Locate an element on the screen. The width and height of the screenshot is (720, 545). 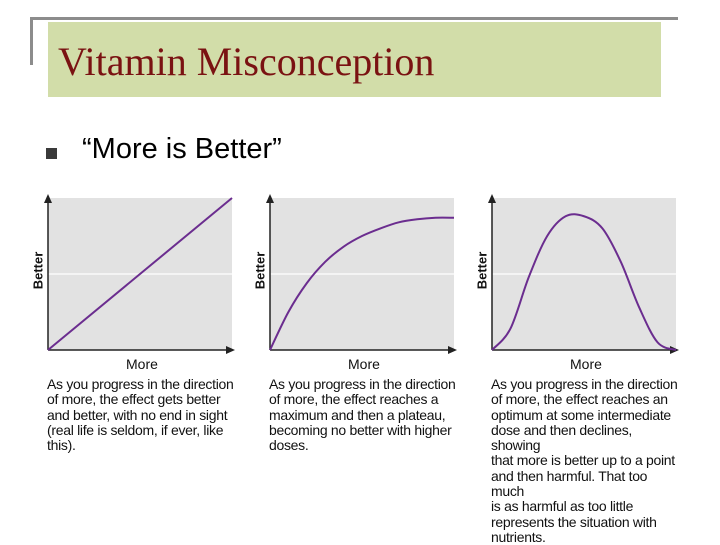
chart-plateau is located at coordinates (361, 274).